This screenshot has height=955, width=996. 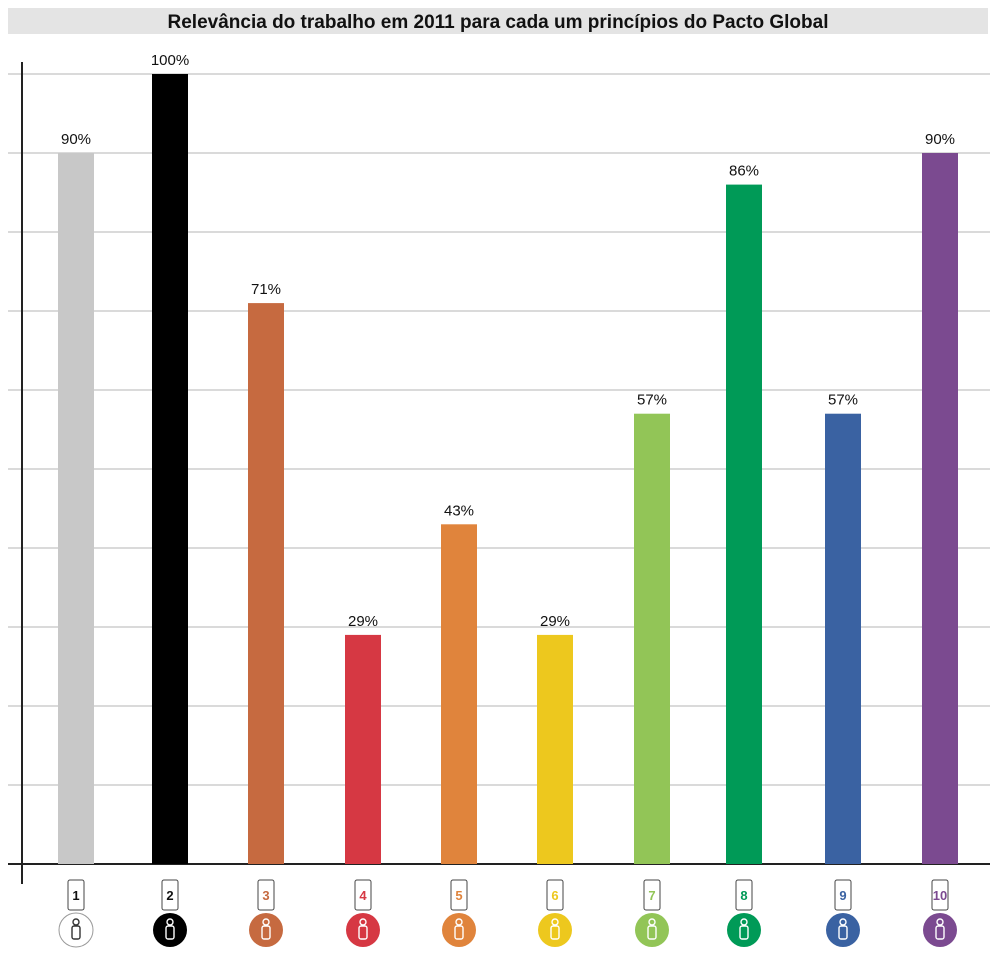 I want to click on data-label: 43%, so click(x=459, y=510).